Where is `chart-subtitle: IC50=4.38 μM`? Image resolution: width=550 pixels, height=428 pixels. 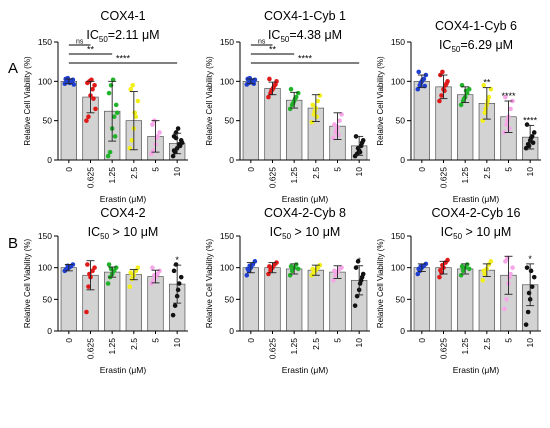
chart-subtitle: IC50=4.38 μM is located at coordinates (305, 36).